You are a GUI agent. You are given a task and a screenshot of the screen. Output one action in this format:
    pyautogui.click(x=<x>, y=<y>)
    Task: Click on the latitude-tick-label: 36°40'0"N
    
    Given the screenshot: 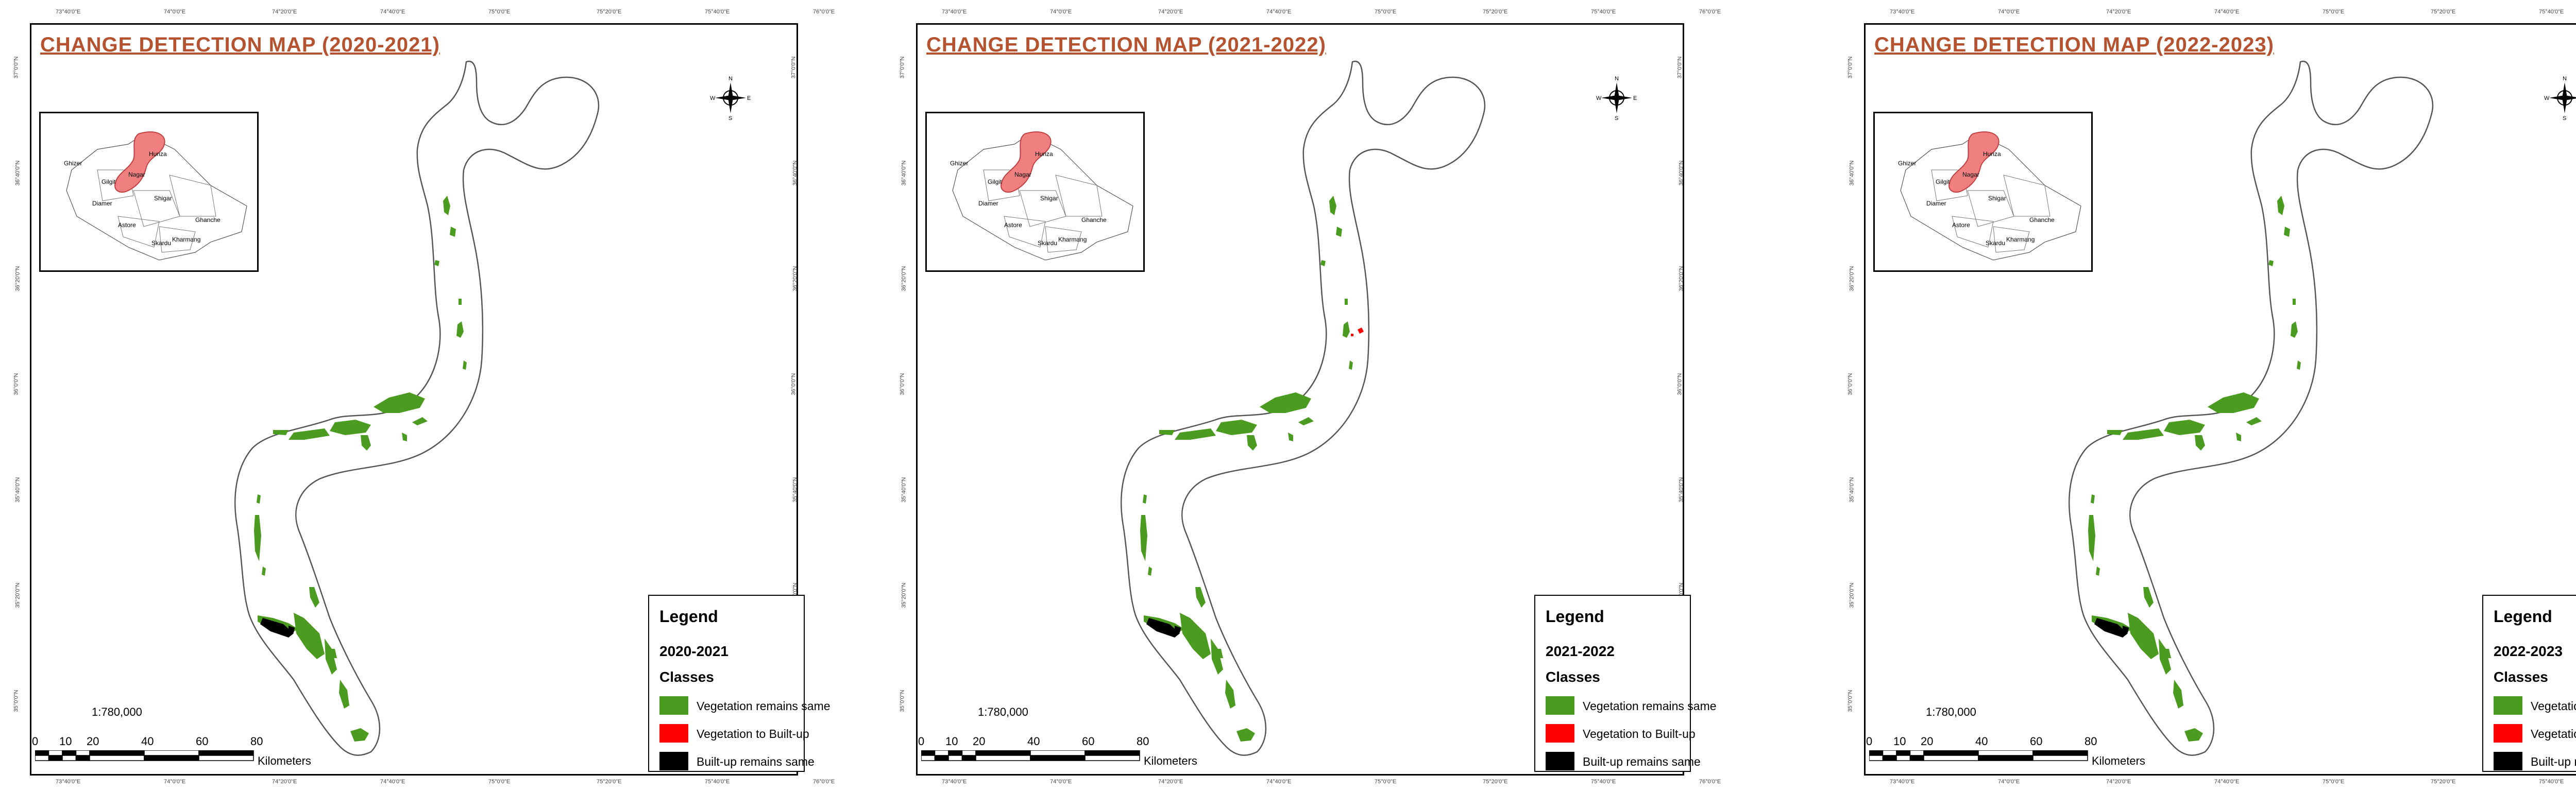 What is the action you would take?
    pyautogui.click(x=904, y=173)
    